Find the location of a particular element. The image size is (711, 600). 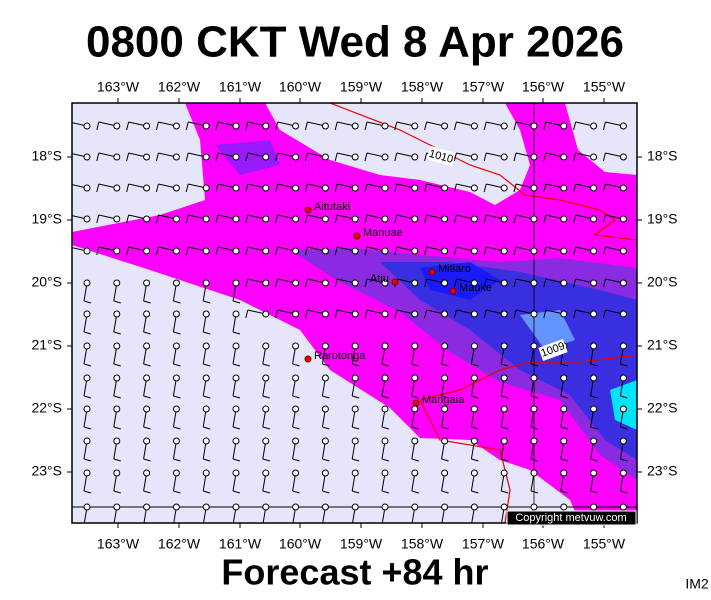

longitude-label: 162°W is located at coordinates (179, 544).